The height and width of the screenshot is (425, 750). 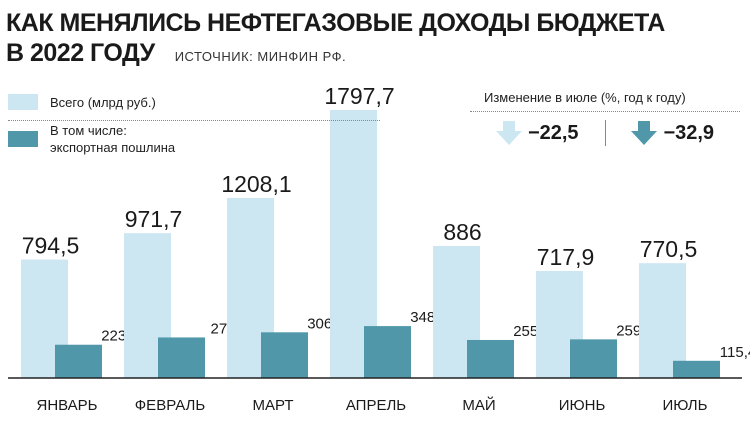 What do you see at coordinates (113, 147) in the screenshot?
I see `legend-label-export-line2: экспортная пошлина` at bounding box center [113, 147].